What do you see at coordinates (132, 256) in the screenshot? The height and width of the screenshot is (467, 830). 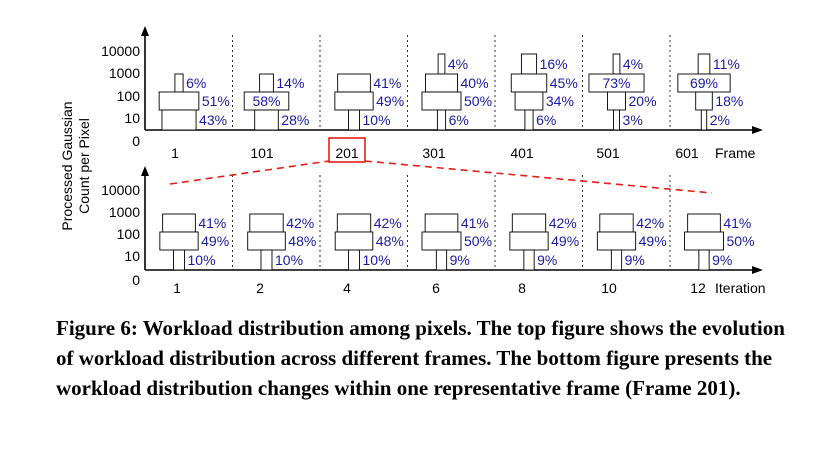 I see `bottom-y-tick-label: 10` at bounding box center [132, 256].